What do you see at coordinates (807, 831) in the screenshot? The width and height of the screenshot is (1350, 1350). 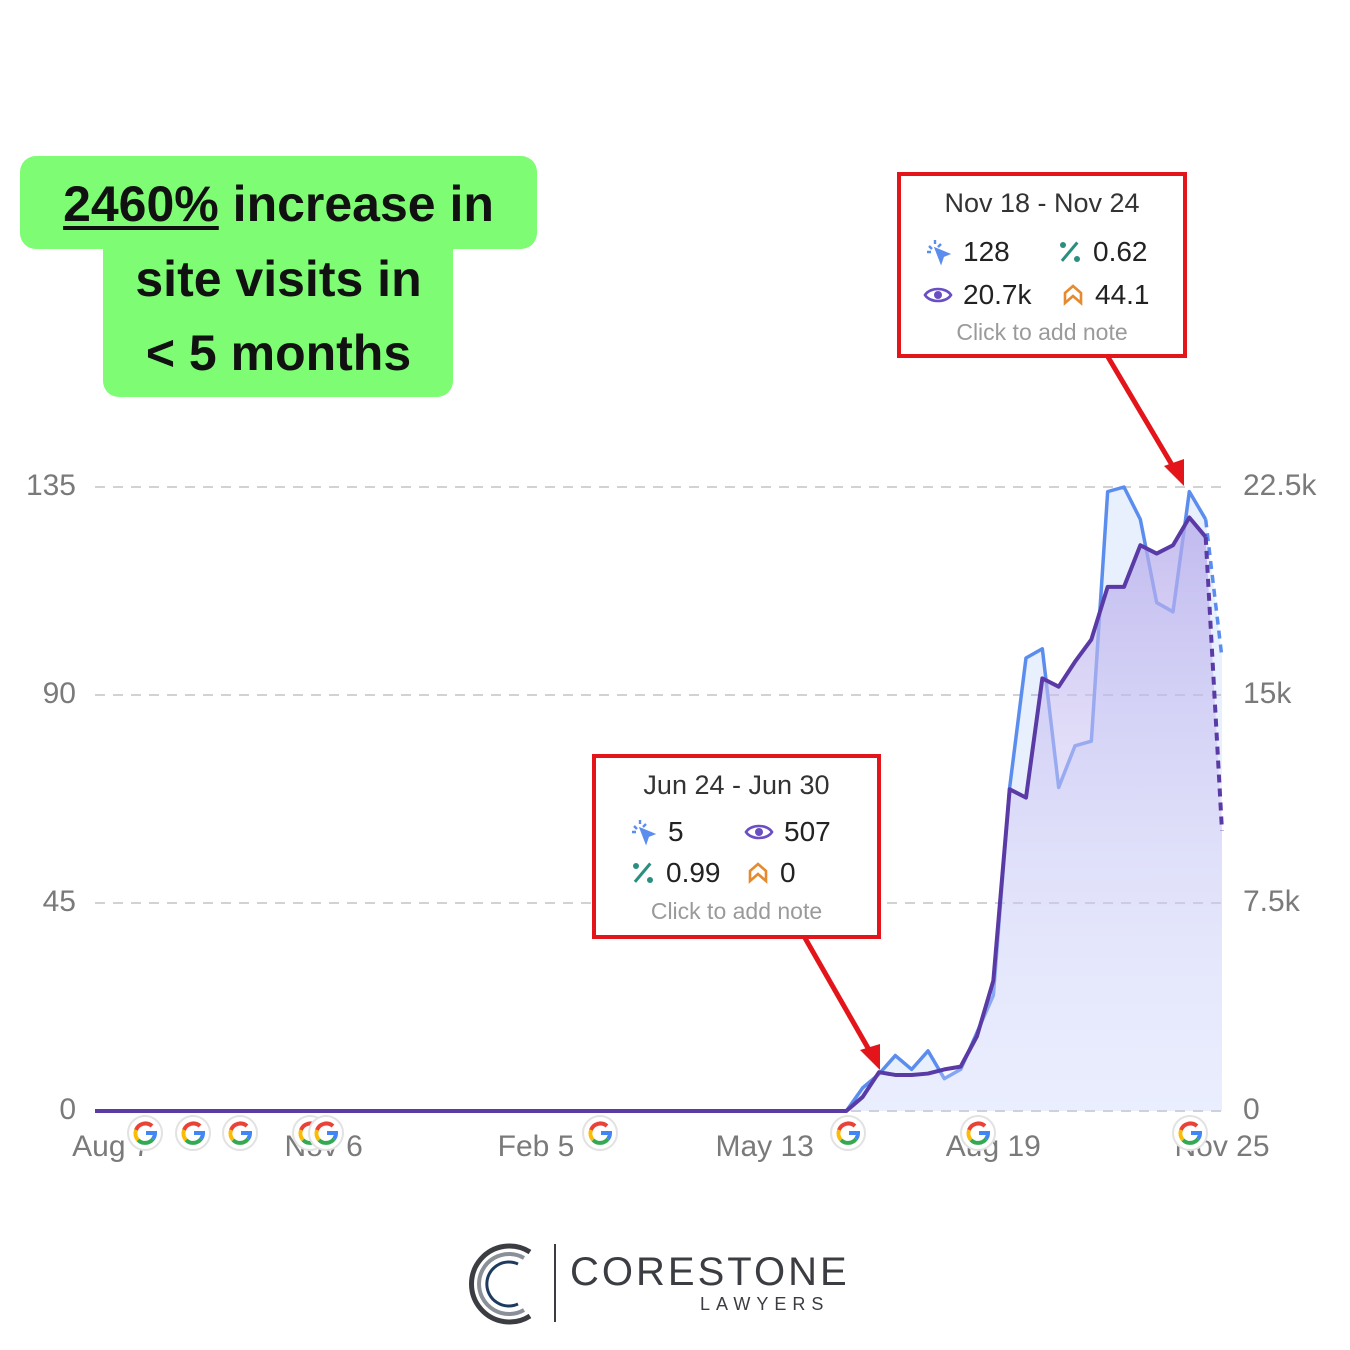 I see `tooltip-value: 507` at bounding box center [807, 831].